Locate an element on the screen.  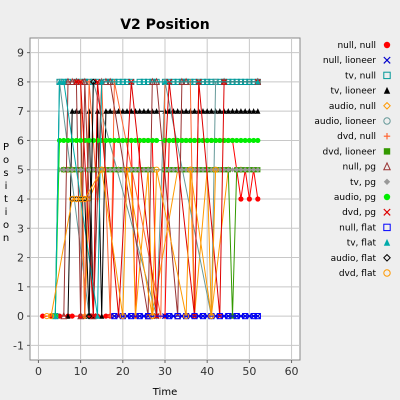
x-axis-label: Time is located at coordinates (164, 392).